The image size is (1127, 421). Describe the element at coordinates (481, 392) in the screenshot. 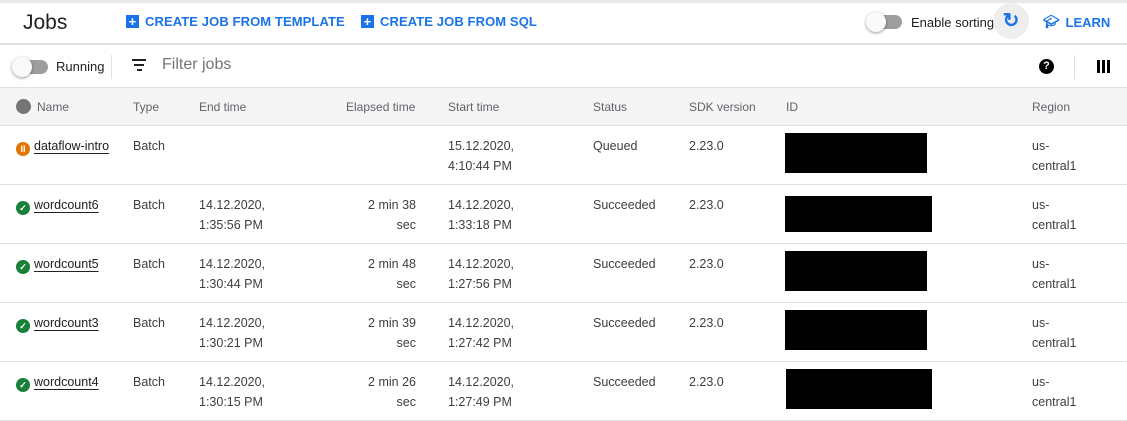

I see `job-start-time: 14.12.2020, 1:27:49 PM` at that location.